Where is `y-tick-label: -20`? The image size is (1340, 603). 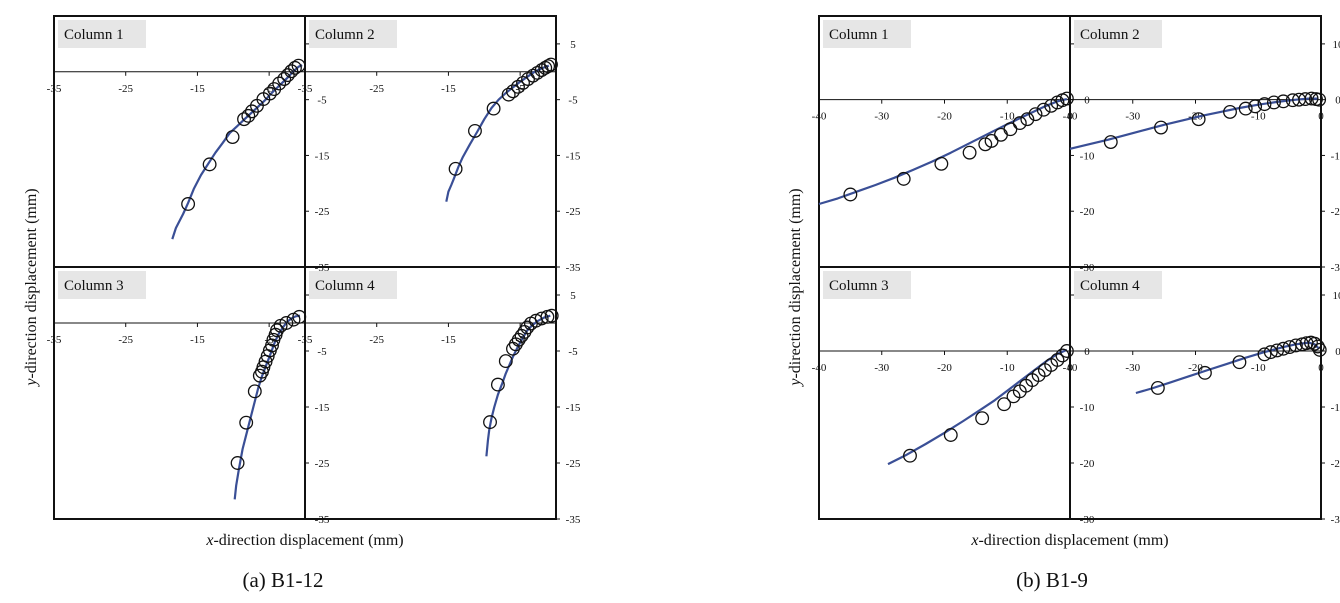
y-tick-label: -20 is located at coordinates (1335, 212).